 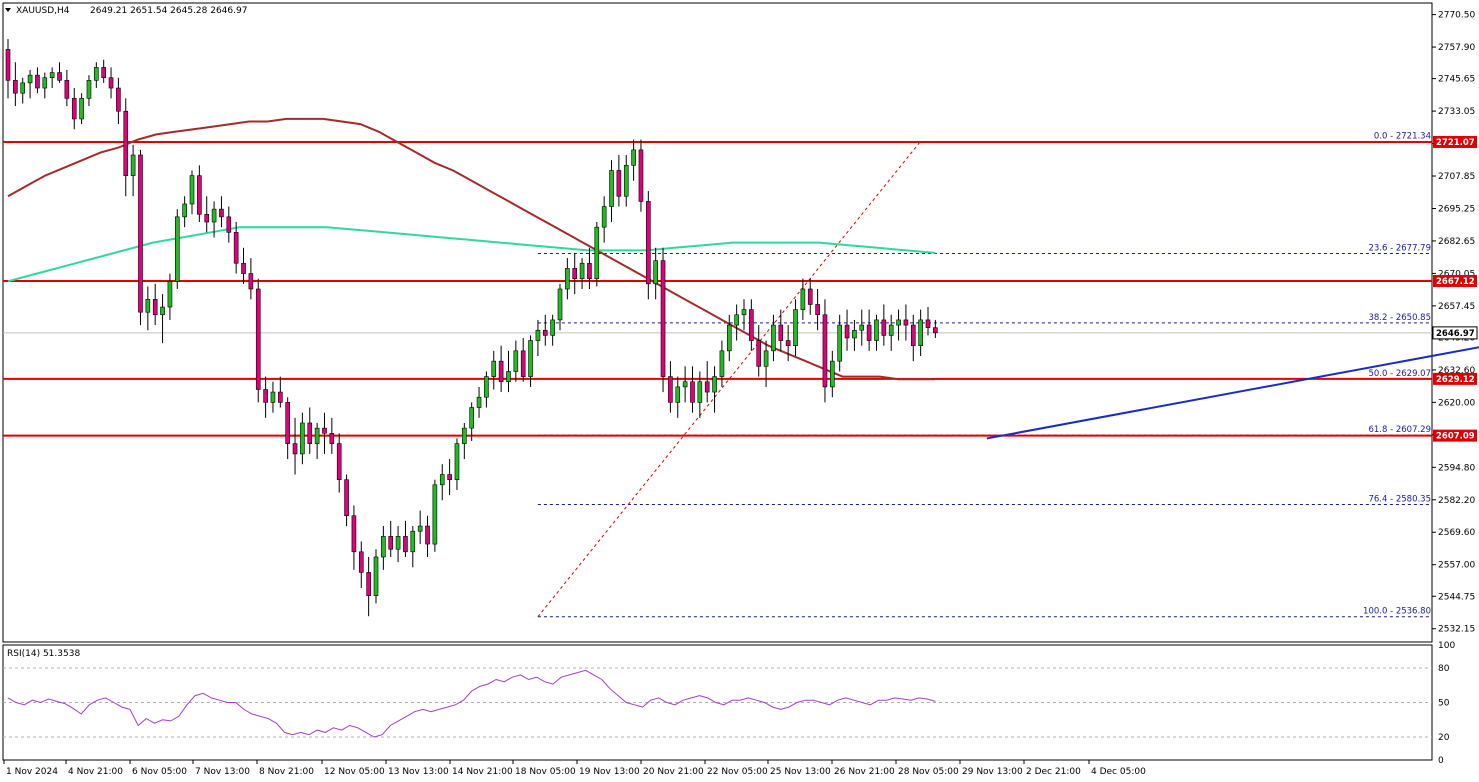 What do you see at coordinates (1456, 501) in the screenshot?
I see `price-tick-label: 2582.20` at bounding box center [1456, 501].